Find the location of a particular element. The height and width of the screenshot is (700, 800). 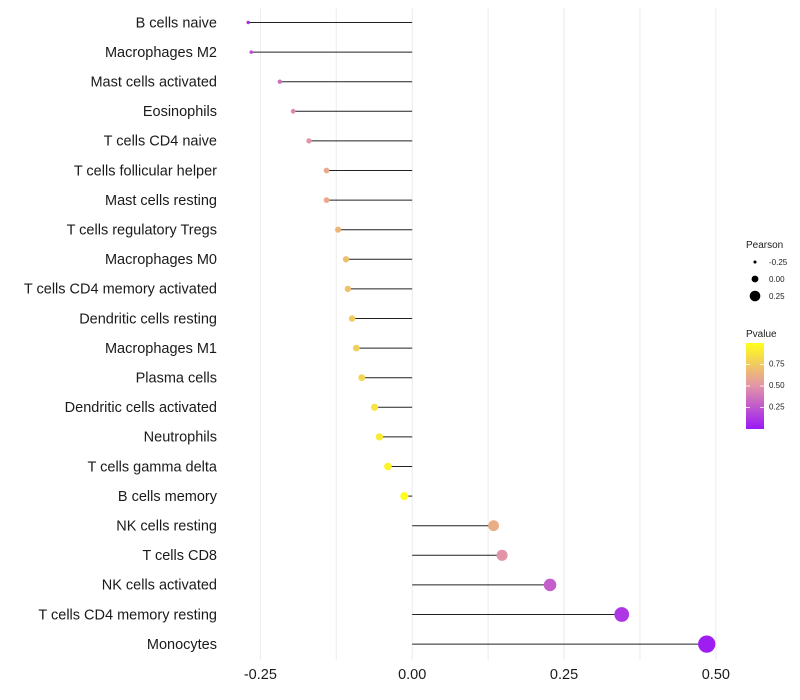

category-label: Mast cells resting is located at coordinates (161, 201).